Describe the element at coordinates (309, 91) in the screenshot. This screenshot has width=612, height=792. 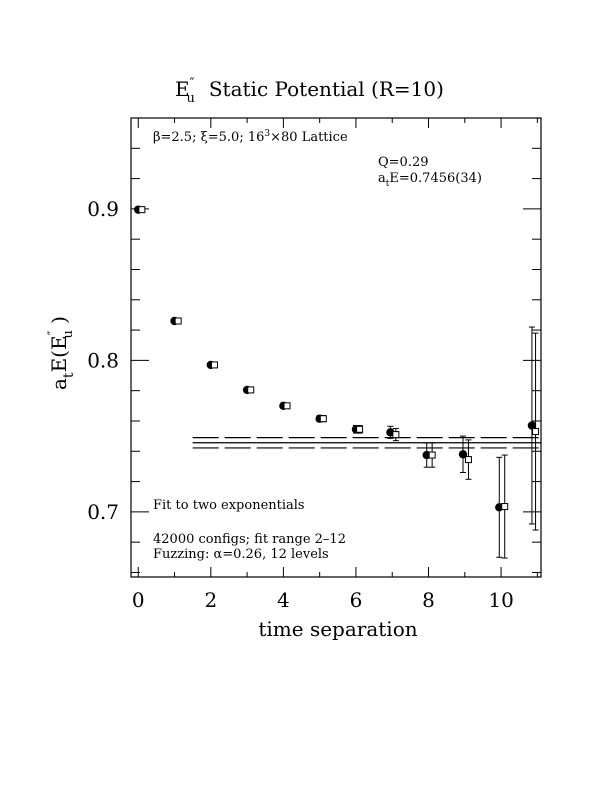
I see `chart-title: E″ u Static Potential (R=10)` at that location.